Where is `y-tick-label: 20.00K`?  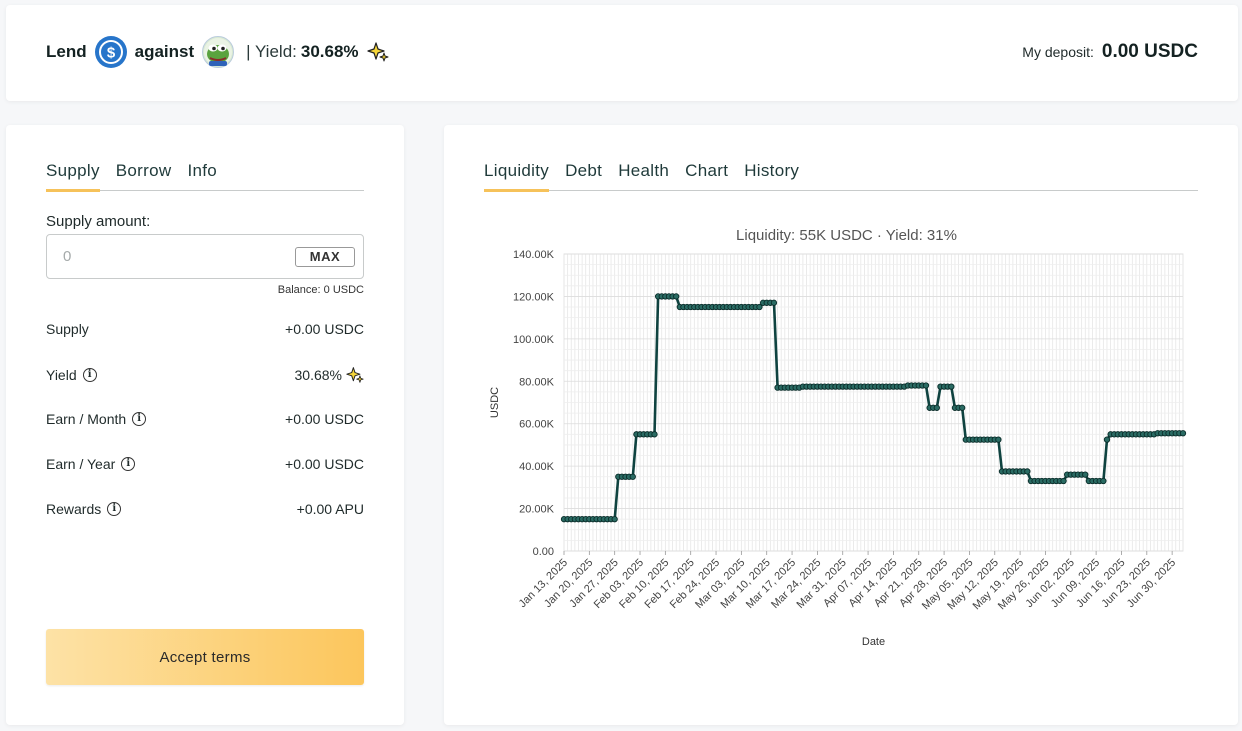 y-tick-label: 20.00K is located at coordinates (537, 510).